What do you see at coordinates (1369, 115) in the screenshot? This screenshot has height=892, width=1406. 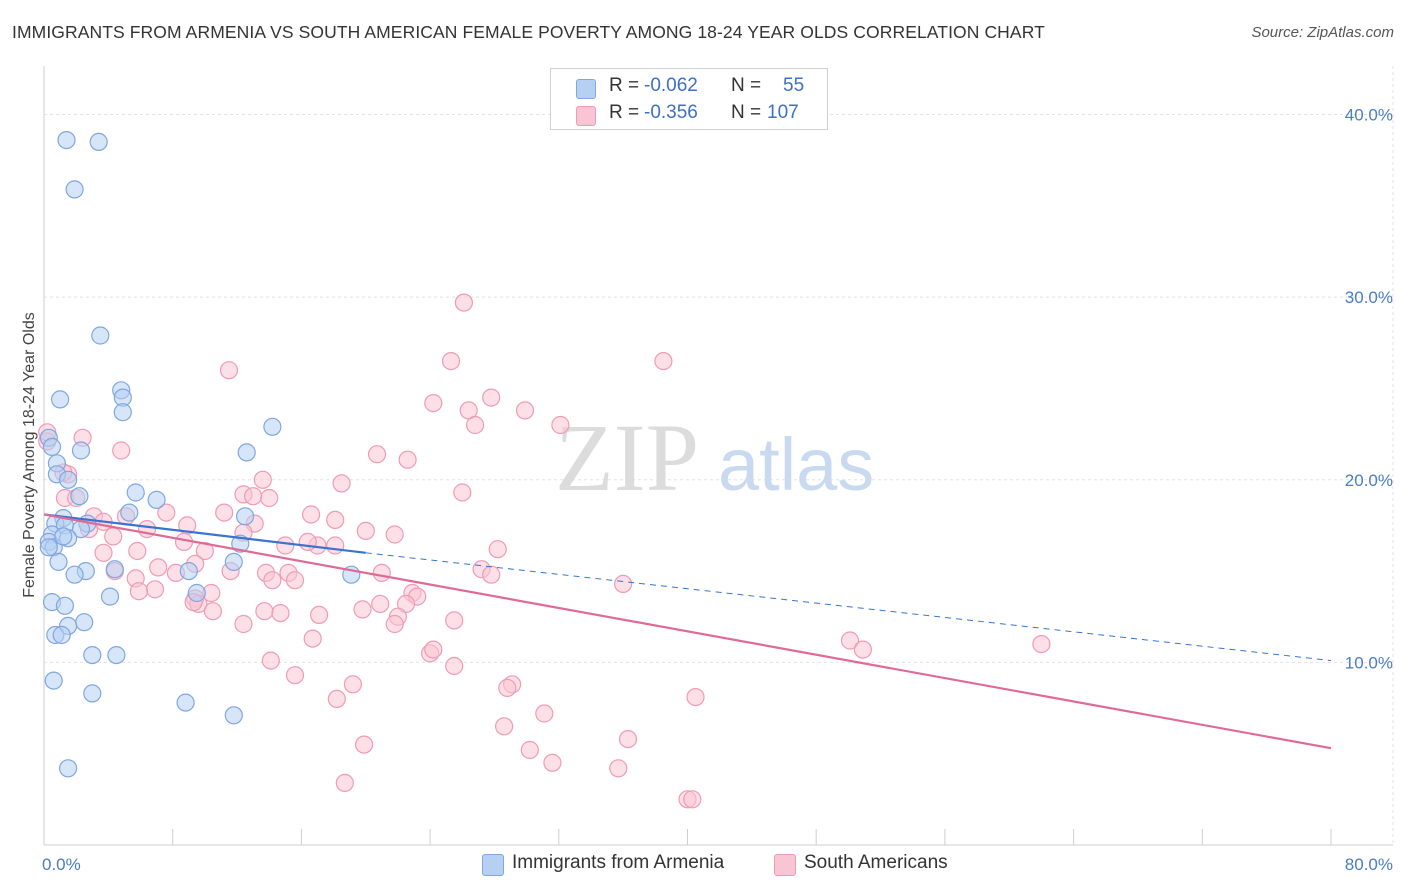 I see `y-tick-label: 40.0%` at bounding box center [1369, 115].